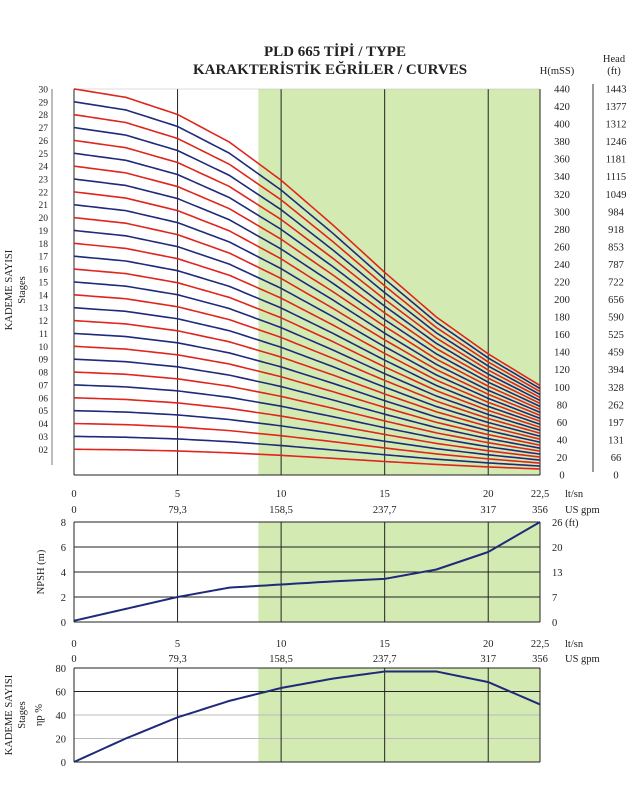 The height and width of the screenshot is (787, 641). I want to click on npsh-x2-tick-1: 79,3, so click(177, 659).